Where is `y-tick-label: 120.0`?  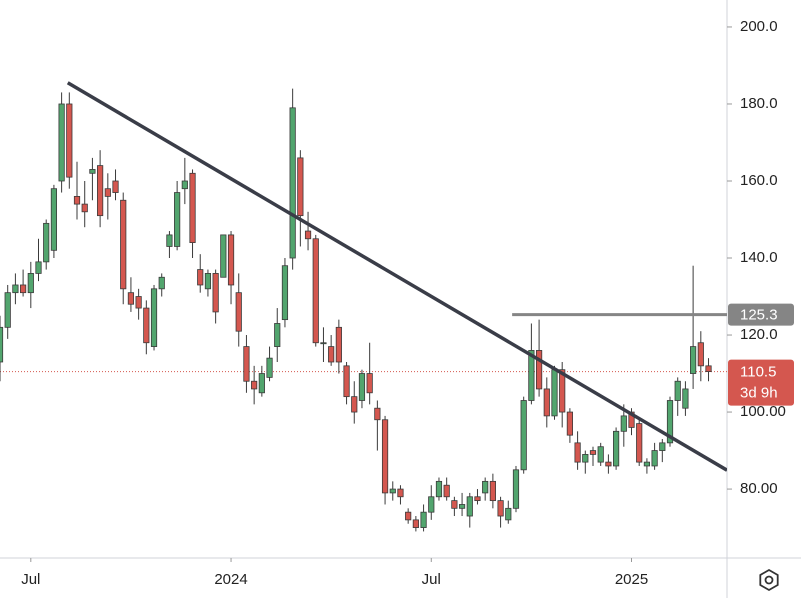 y-tick-label: 120.0 is located at coordinates (759, 334).